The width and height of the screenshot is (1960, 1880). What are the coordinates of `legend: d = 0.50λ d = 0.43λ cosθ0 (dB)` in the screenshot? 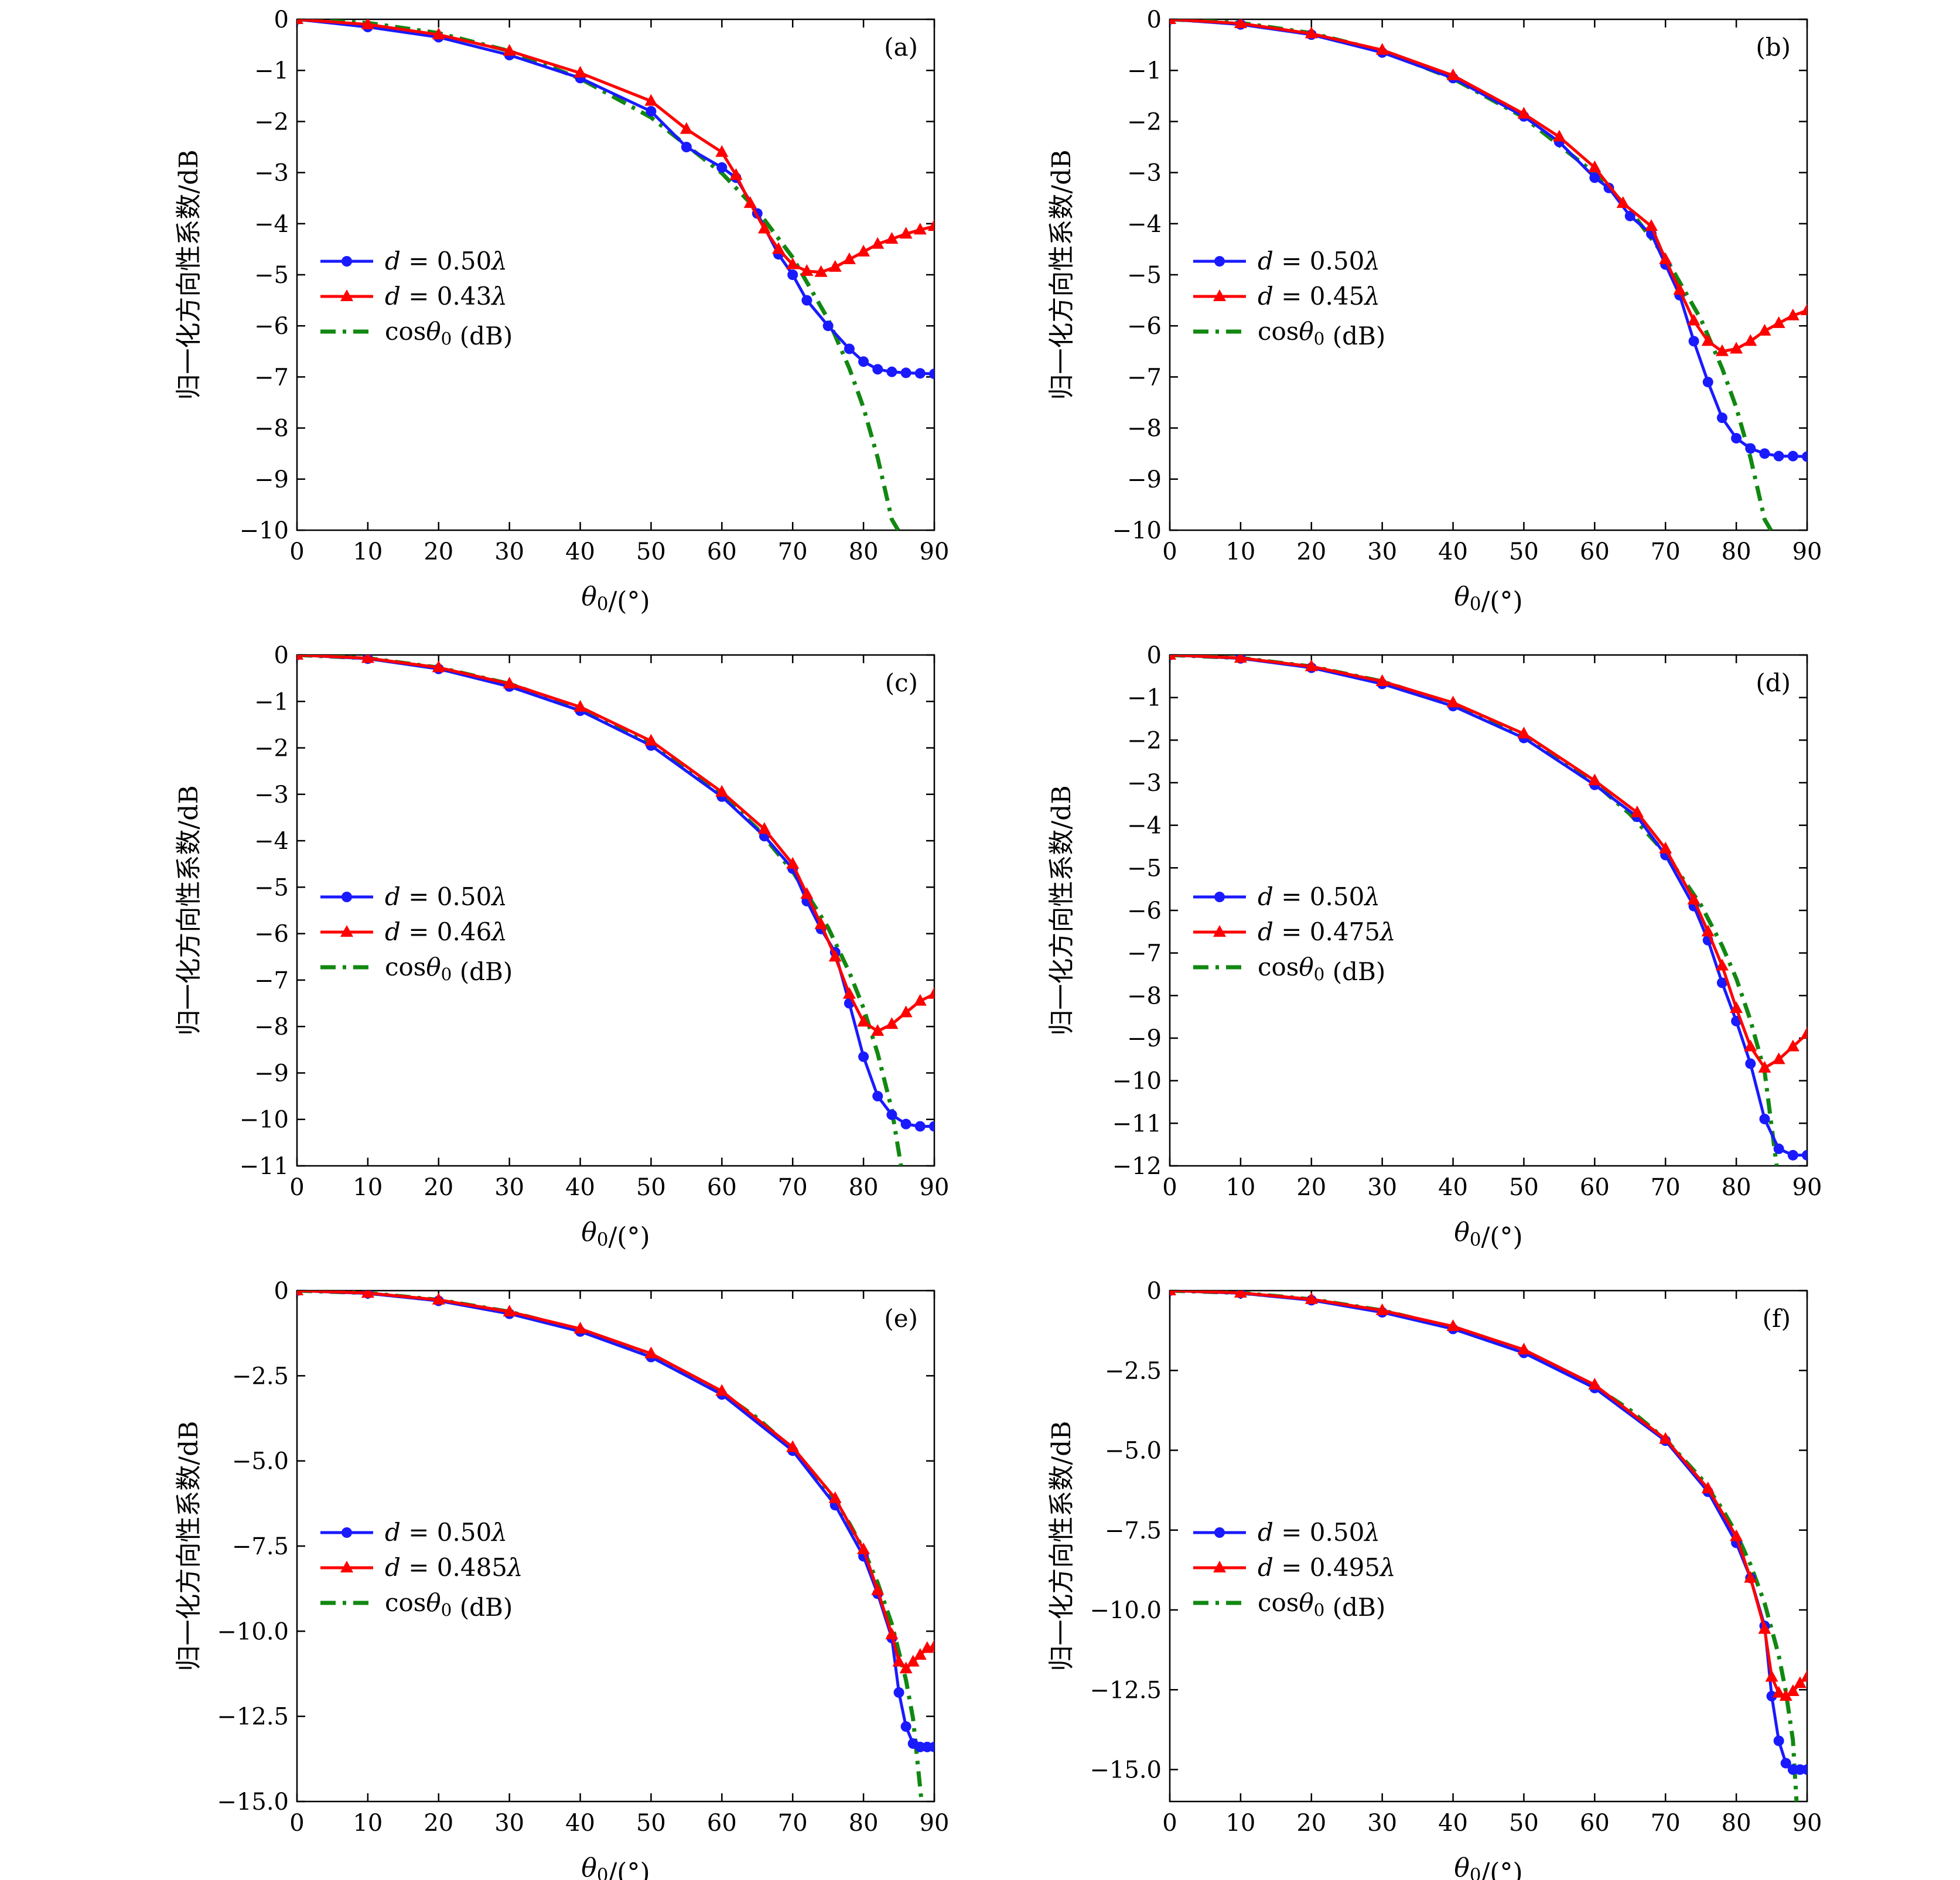 It's located at (416, 298).